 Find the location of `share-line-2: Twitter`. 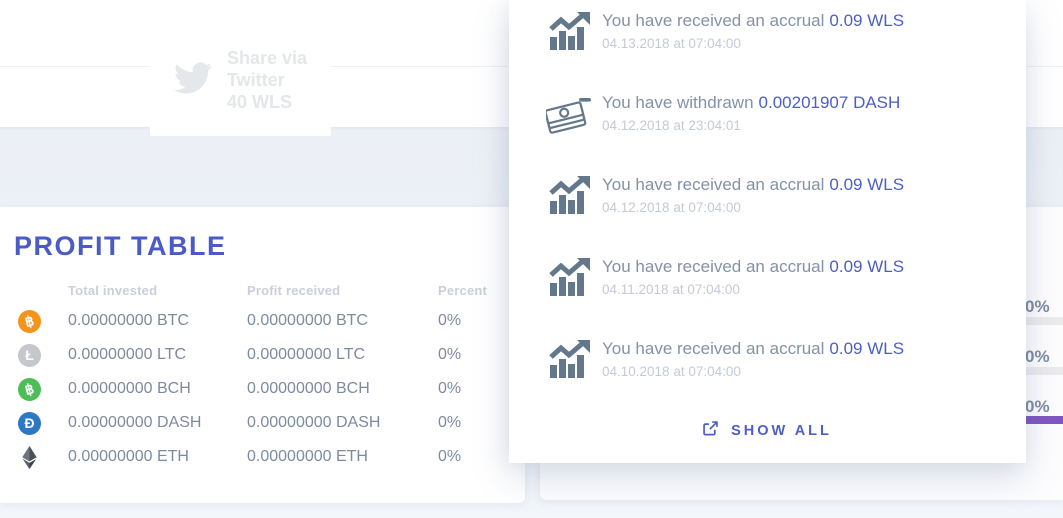

share-line-2: Twitter is located at coordinates (256, 80).